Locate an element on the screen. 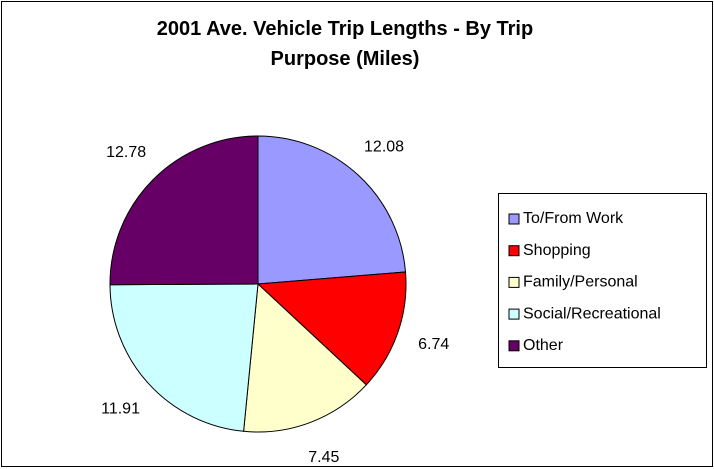 Image resolution: width=714 pixels, height=469 pixels. legend-label: Shopping is located at coordinates (557, 250).